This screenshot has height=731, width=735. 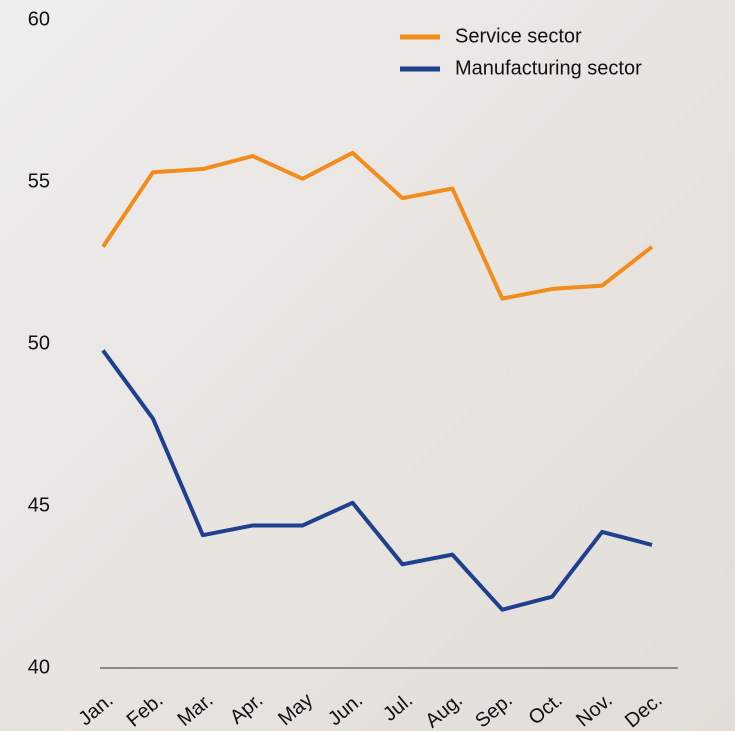 What do you see at coordinates (39, 505) in the screenshot?
I see `y-tick-label: 45` at bounding box center [39, 505].